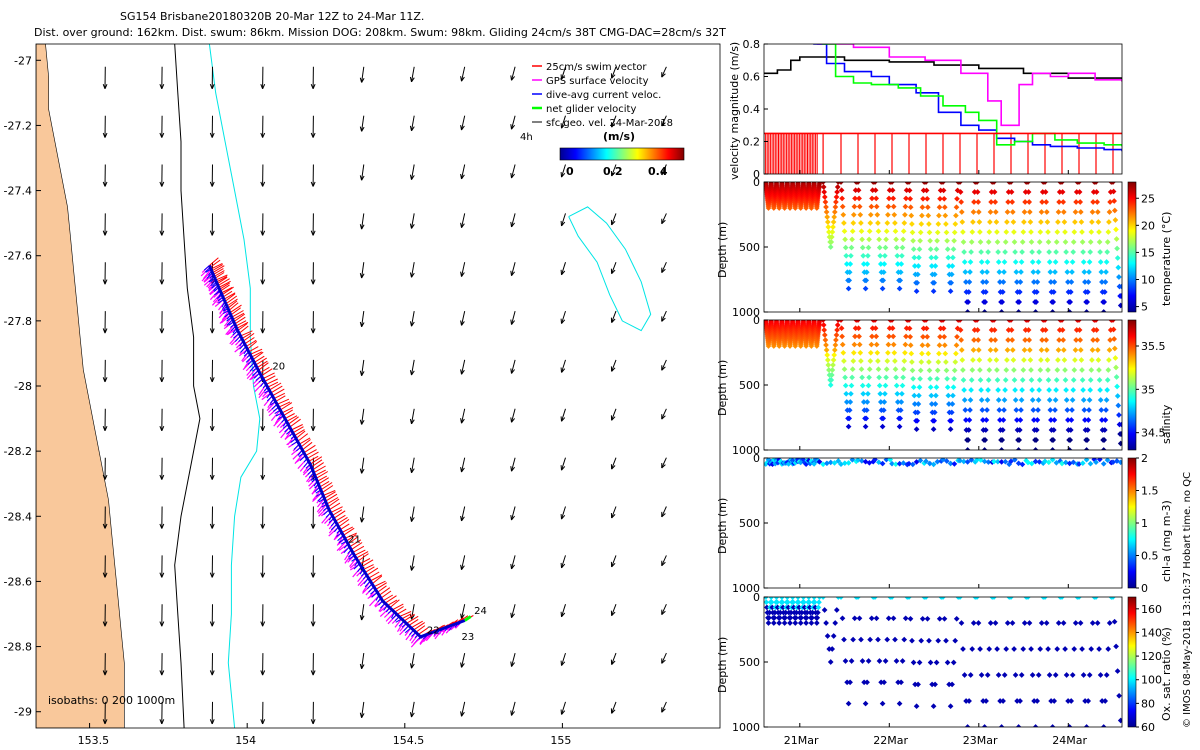 The height and width of the screenshot is (750, 1200). I want to click on legend-net-label: net glider velocity, so click(591, 109).